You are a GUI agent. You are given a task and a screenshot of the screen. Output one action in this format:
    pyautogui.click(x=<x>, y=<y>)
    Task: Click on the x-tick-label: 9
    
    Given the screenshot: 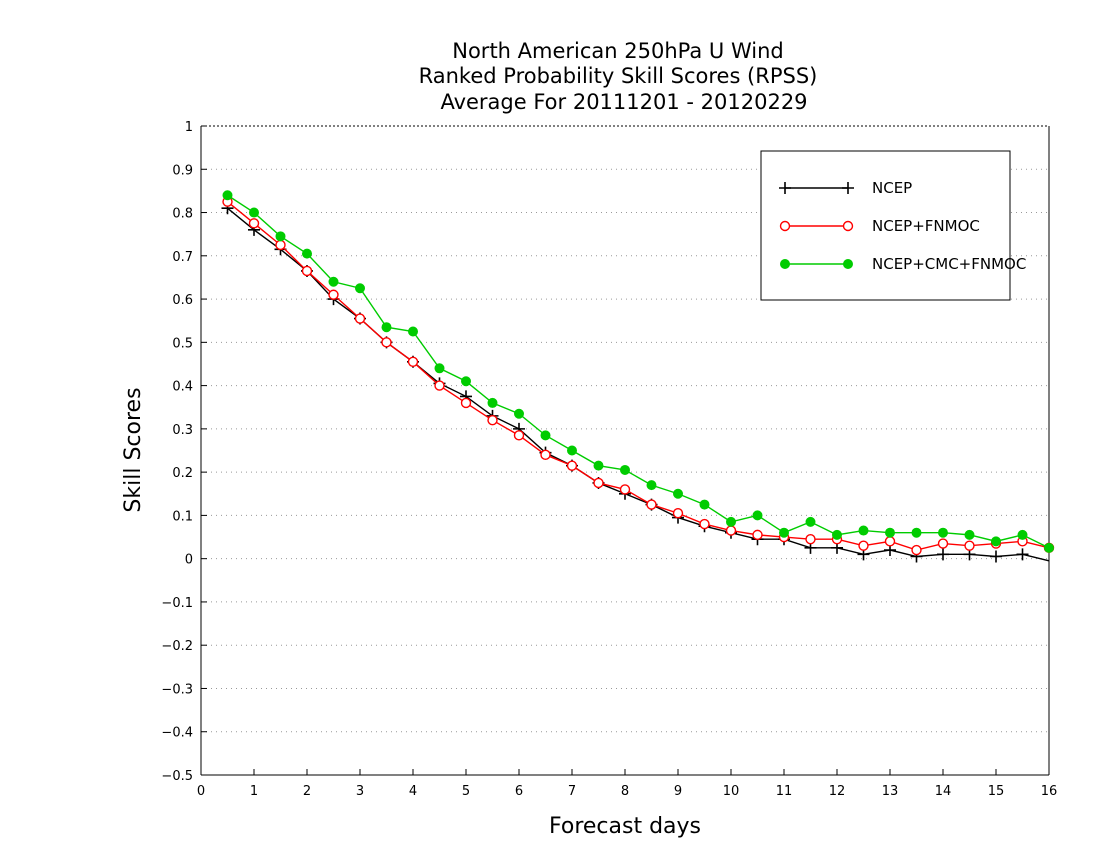 What is the action you would take?
    pyautogui.click(x=678, y=791)
    